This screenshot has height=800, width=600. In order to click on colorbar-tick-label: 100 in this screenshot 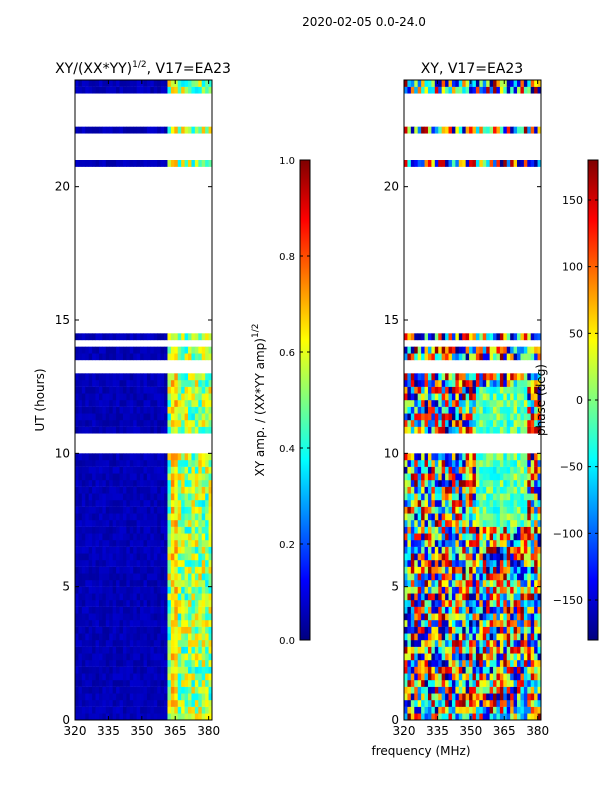, I will do `click(572, 267)`.